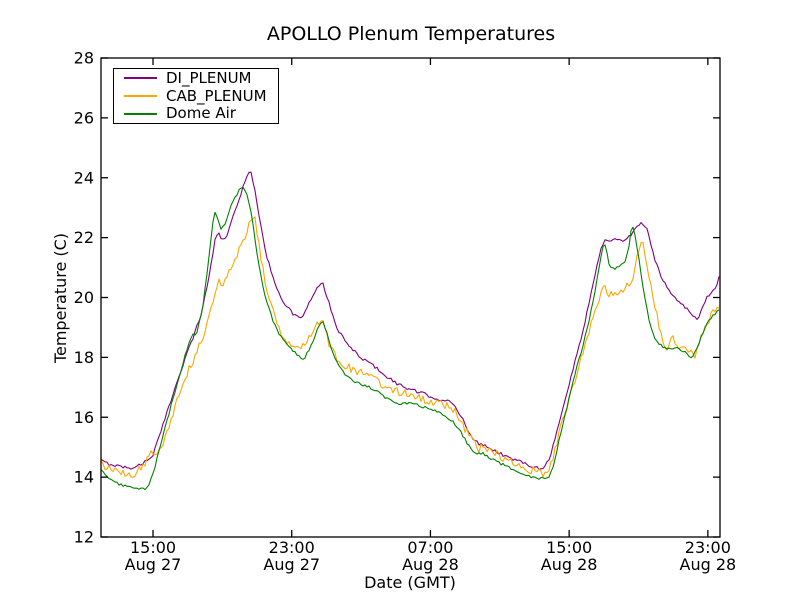 This screenshot has width=800, height=600. Describe the element at coordinates (84, 58) in the screenshot. I see `y-tick-label: 28` at that location.